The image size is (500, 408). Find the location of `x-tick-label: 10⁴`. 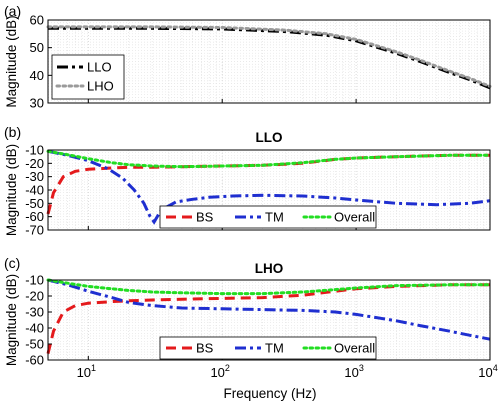

x-tick-label: 10⁴ is located at coordinates (487, 371).